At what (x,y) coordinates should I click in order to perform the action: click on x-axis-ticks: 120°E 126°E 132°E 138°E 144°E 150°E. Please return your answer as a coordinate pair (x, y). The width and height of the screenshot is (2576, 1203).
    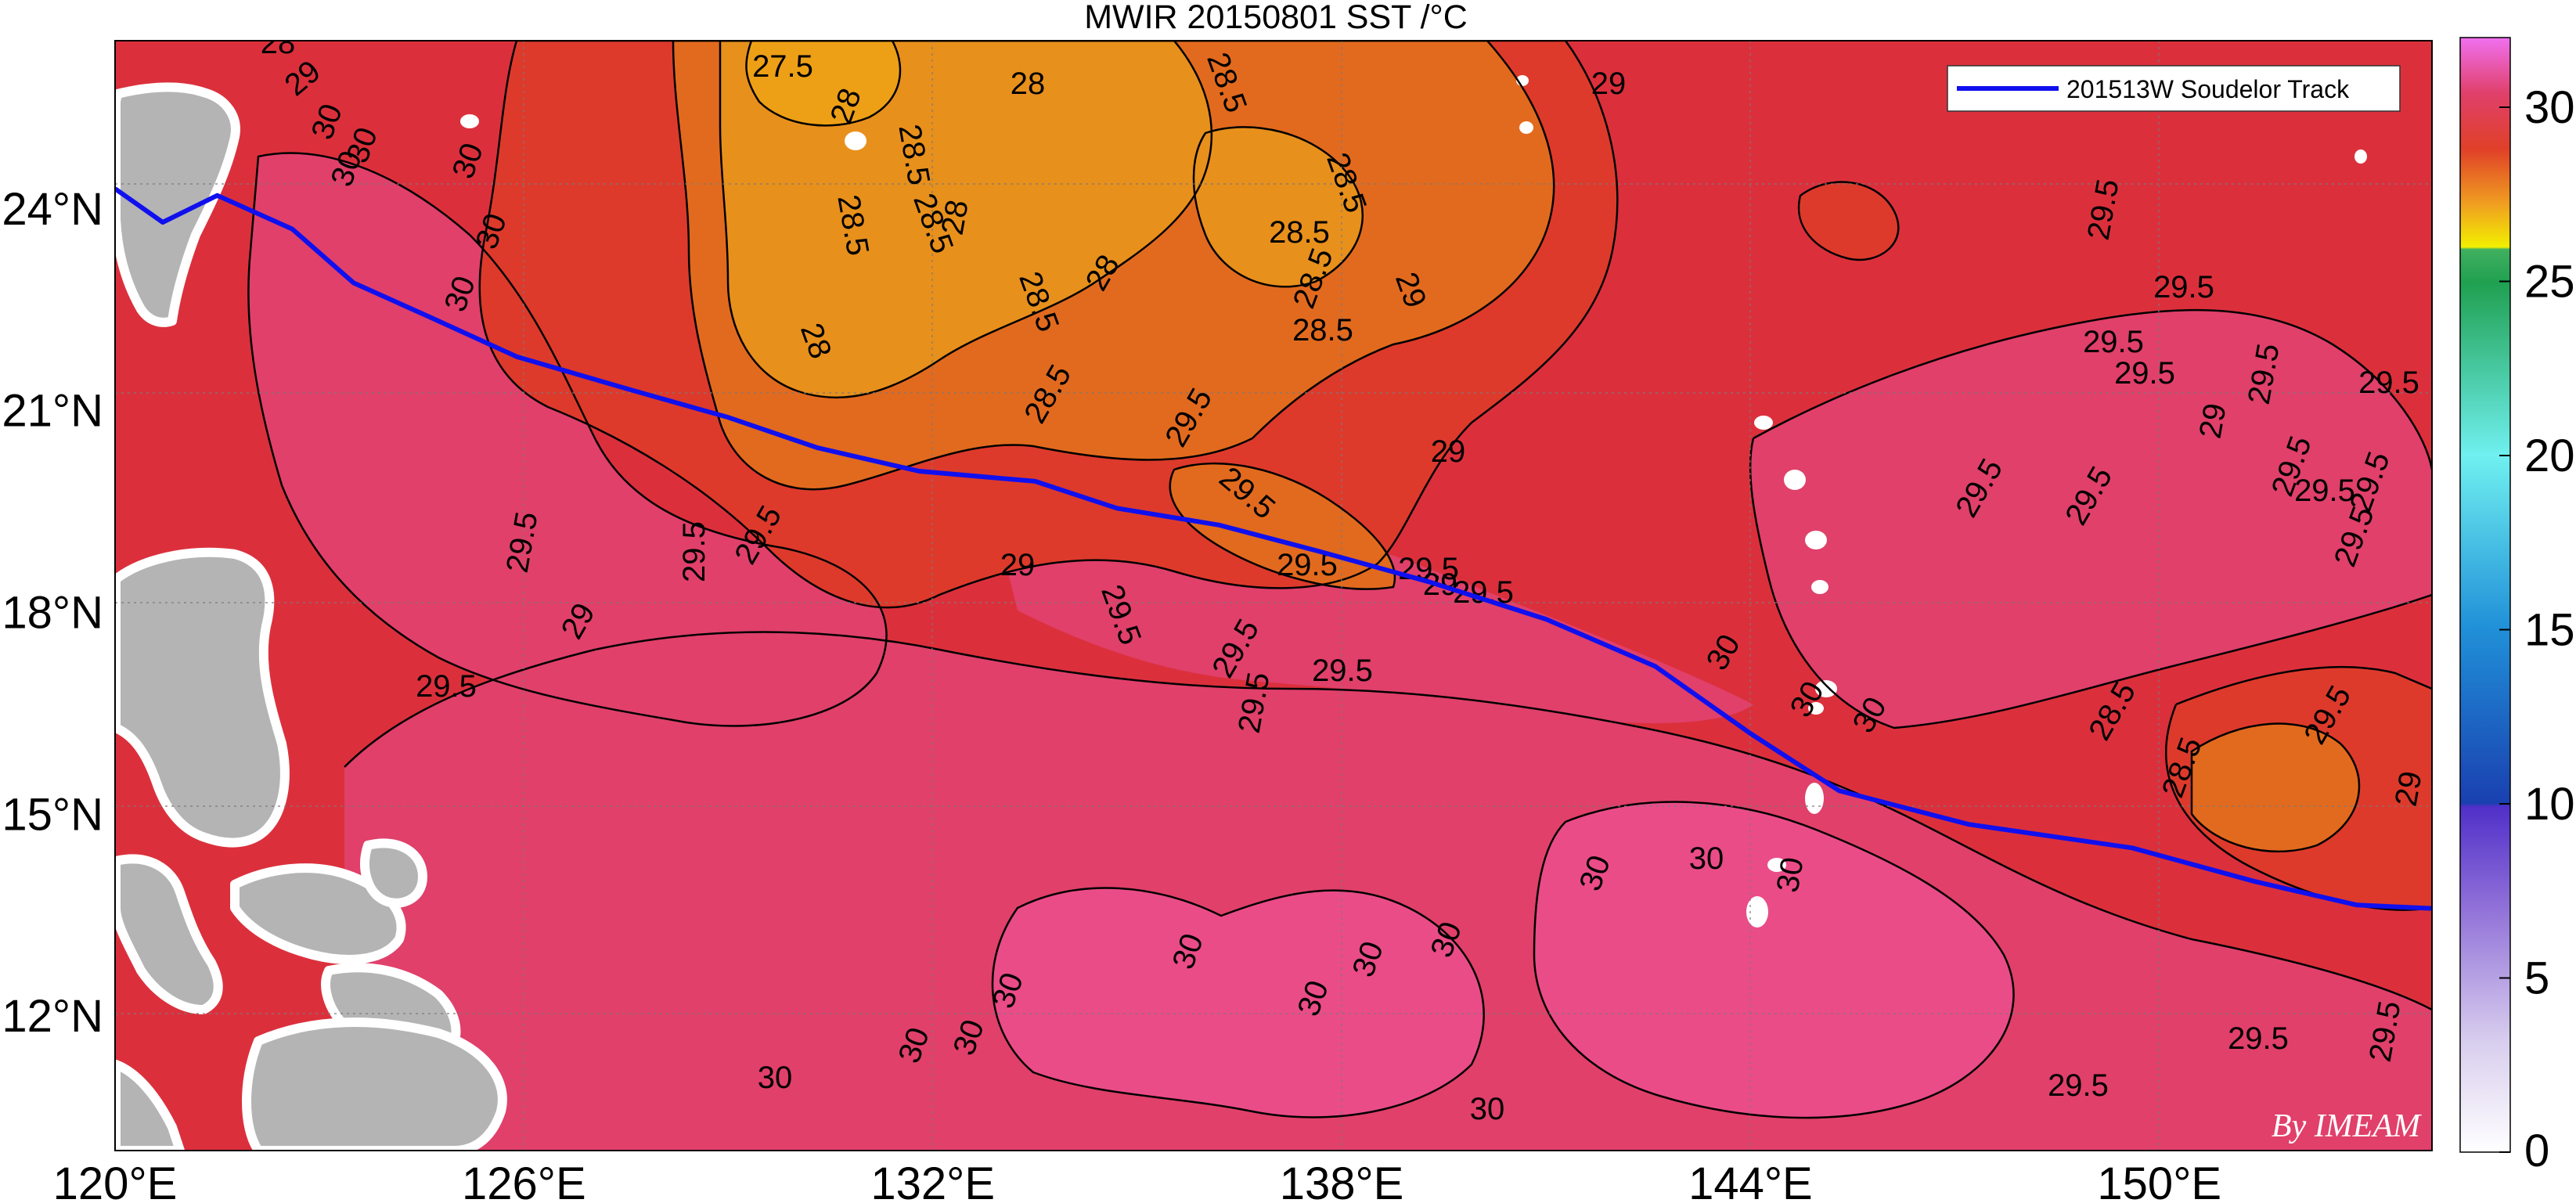
    Looking at the image, I should click on (1137, 1180).